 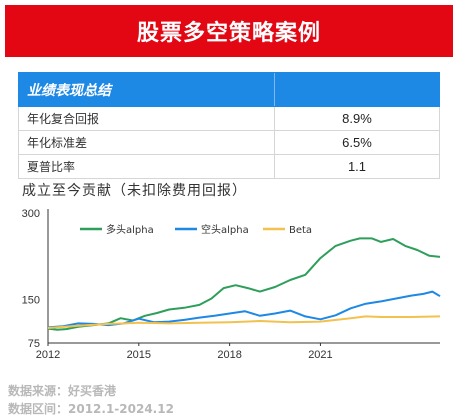 What do you see at coordinates (31, 214) in the screenshot?
I see `y-tick-label: 300` at bounding box center [31, 214].